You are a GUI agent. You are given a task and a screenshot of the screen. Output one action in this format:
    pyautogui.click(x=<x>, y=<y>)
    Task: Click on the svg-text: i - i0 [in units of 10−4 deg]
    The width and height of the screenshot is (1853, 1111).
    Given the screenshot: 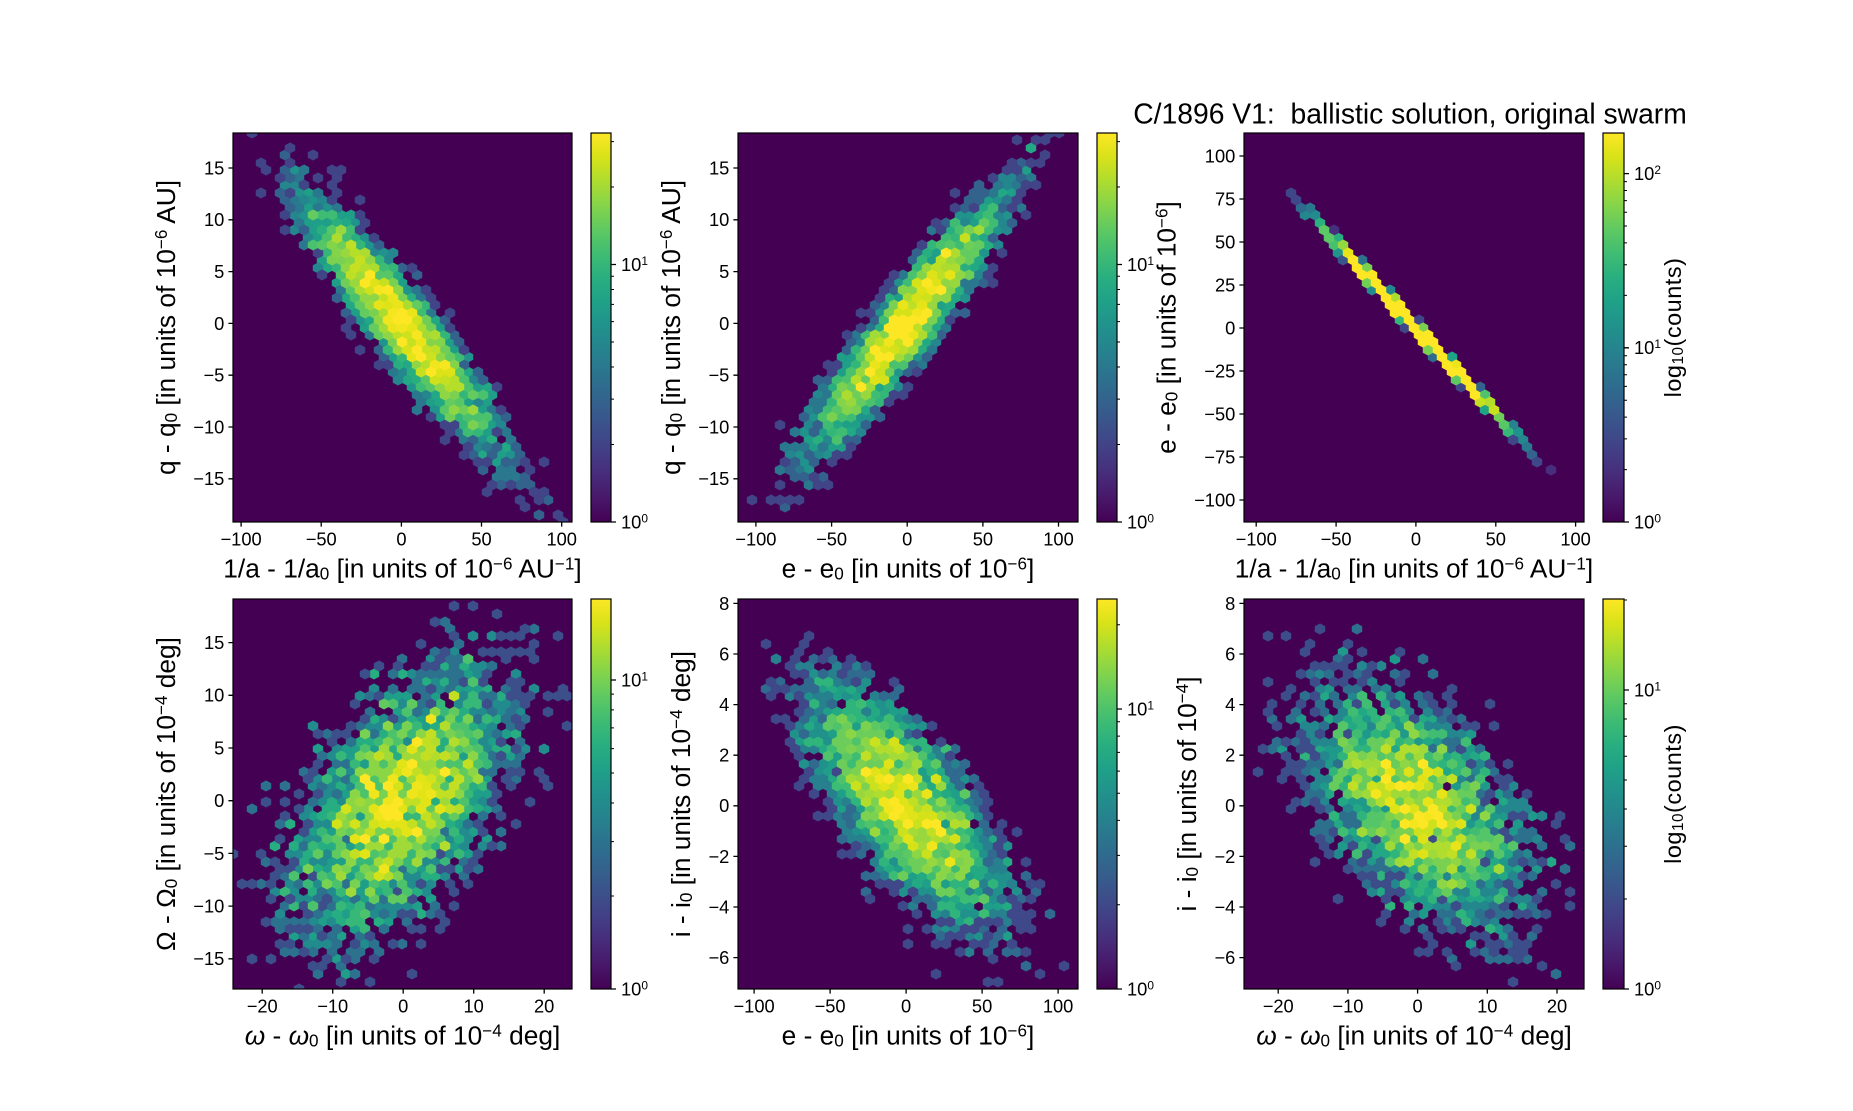 What is the action you would take?
    pyautogui.click(x=681, y=794)
    